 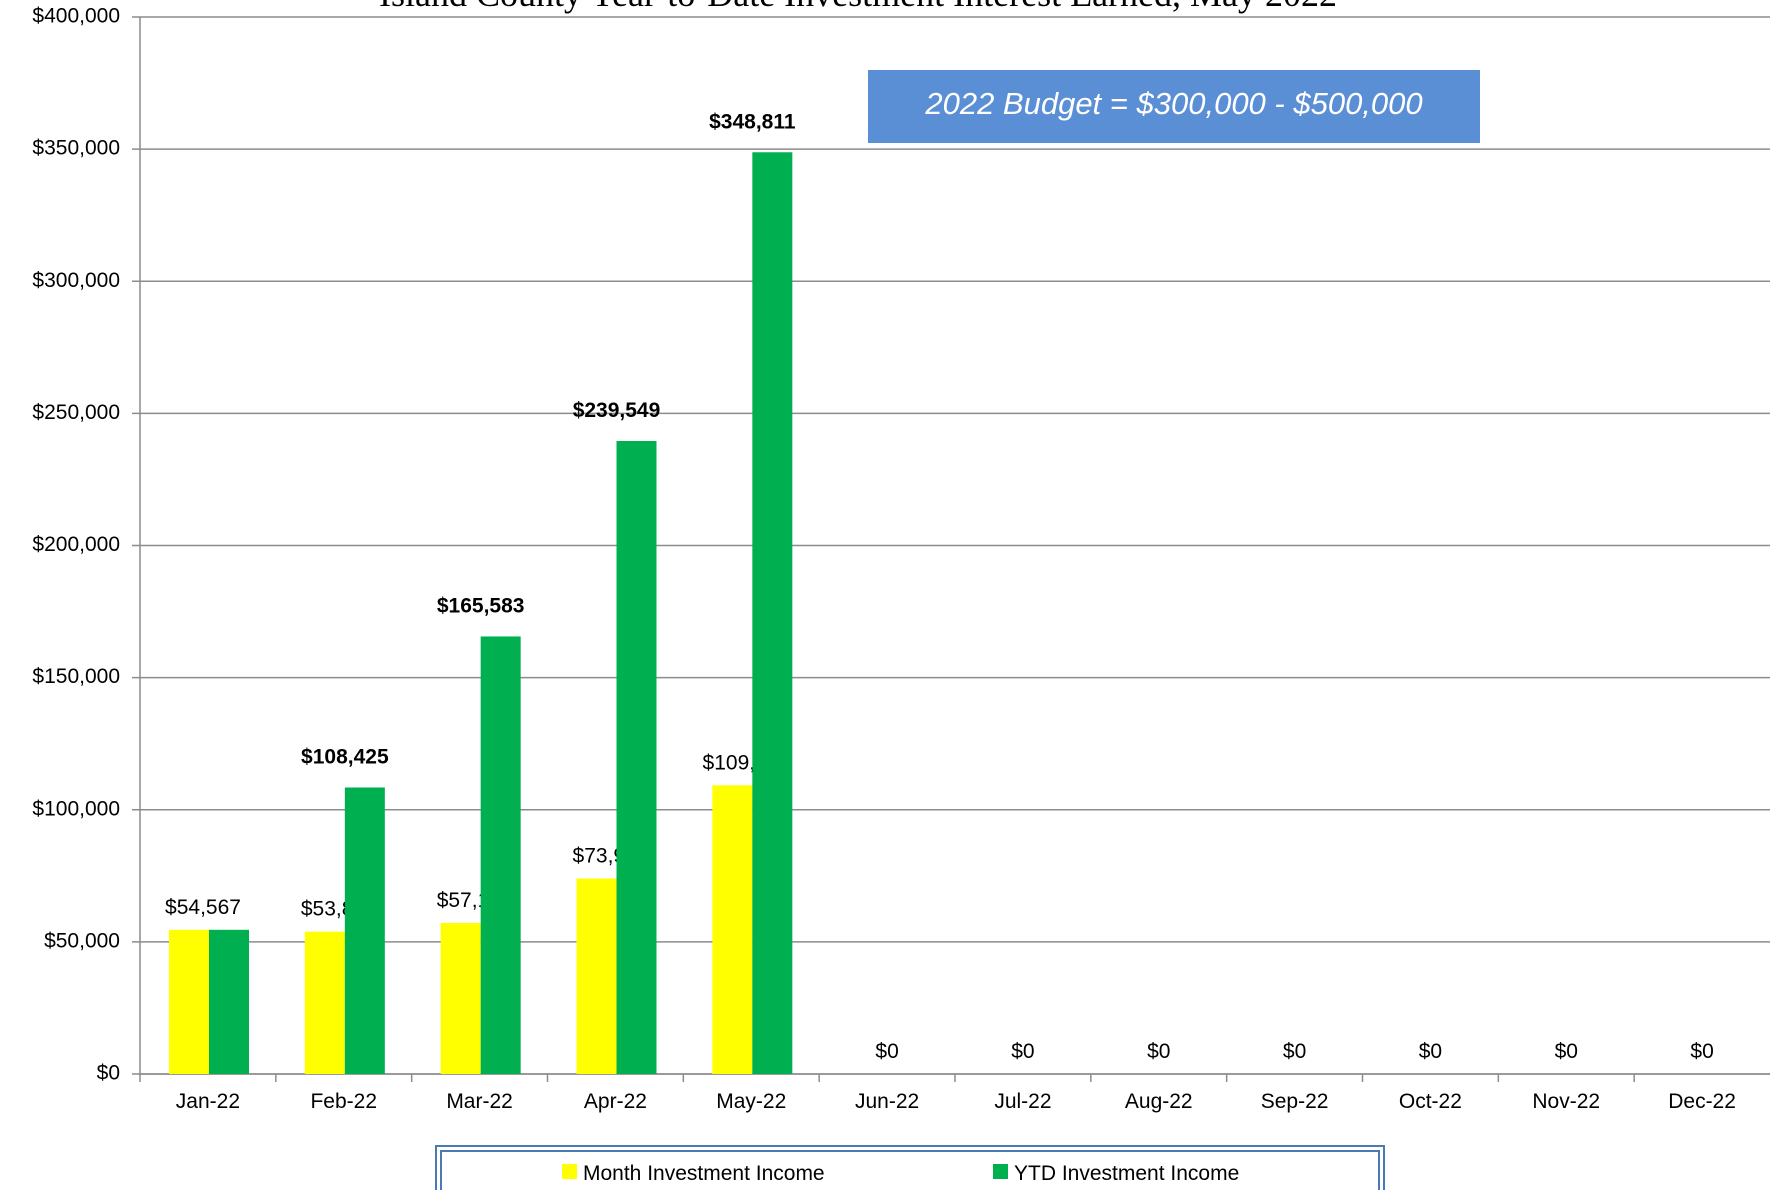 What do you see at coordinates (615, 1101) in the screenshot?
I see `x-tick-label: Apr-22` at bounding box center [615, 1101].